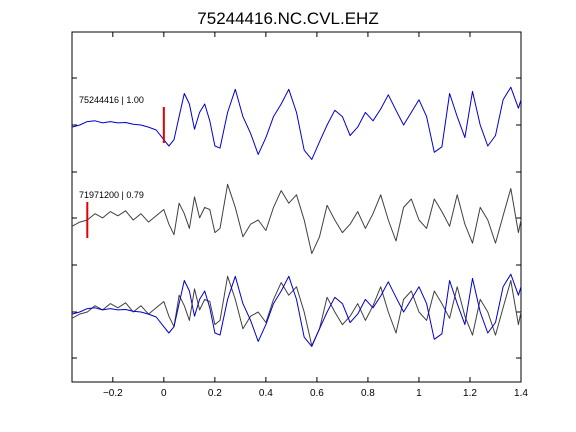 Image resolution: width=576 pixels, height=432 pixels. What do you see at coordinates (113, 393) in the screenshot?
I see `x-tick-label: −0.2` at bounding box center [113, 393].